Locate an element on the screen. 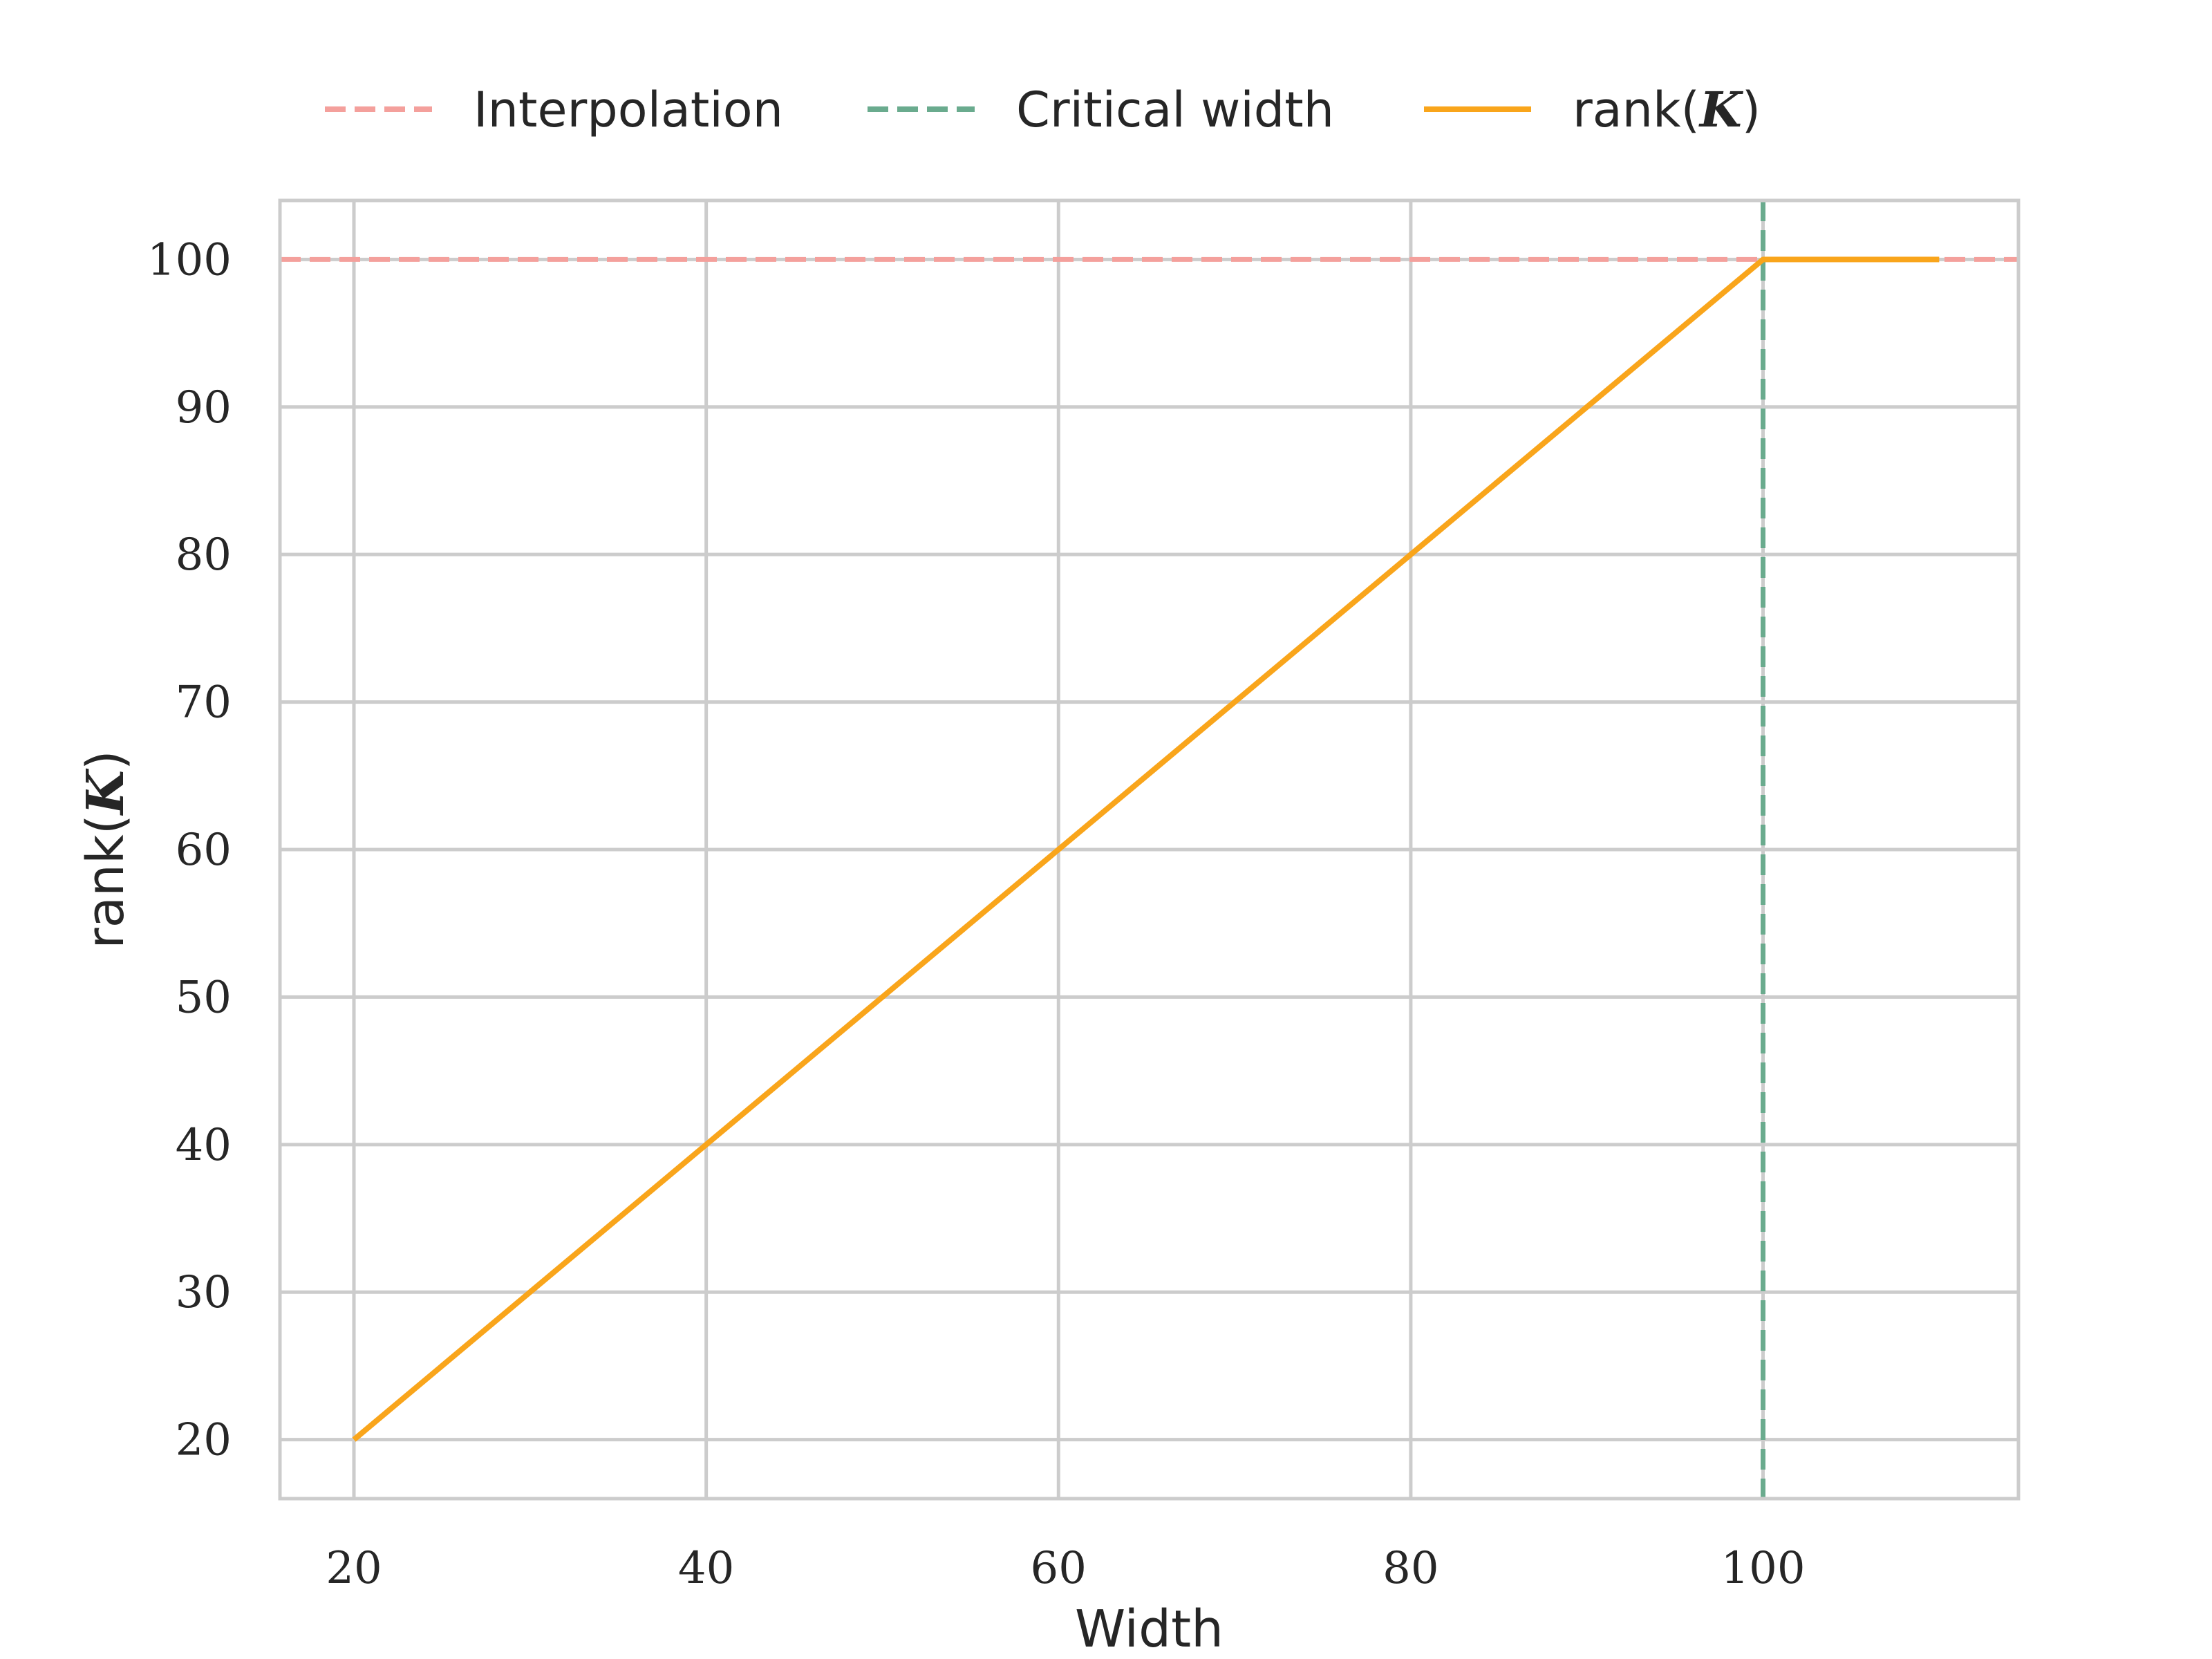 The width and height of the screenshot is (2212, 1659). y-axis-label: rank(K) is located at coordinates (106, 849).